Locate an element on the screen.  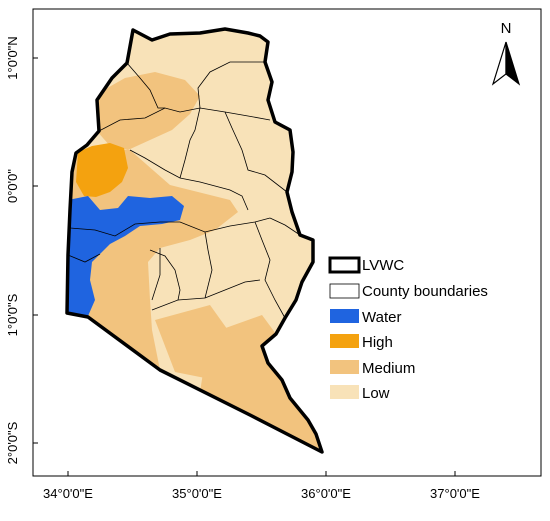
legend-label-medium: Medium is located at coordinates (388, 368).